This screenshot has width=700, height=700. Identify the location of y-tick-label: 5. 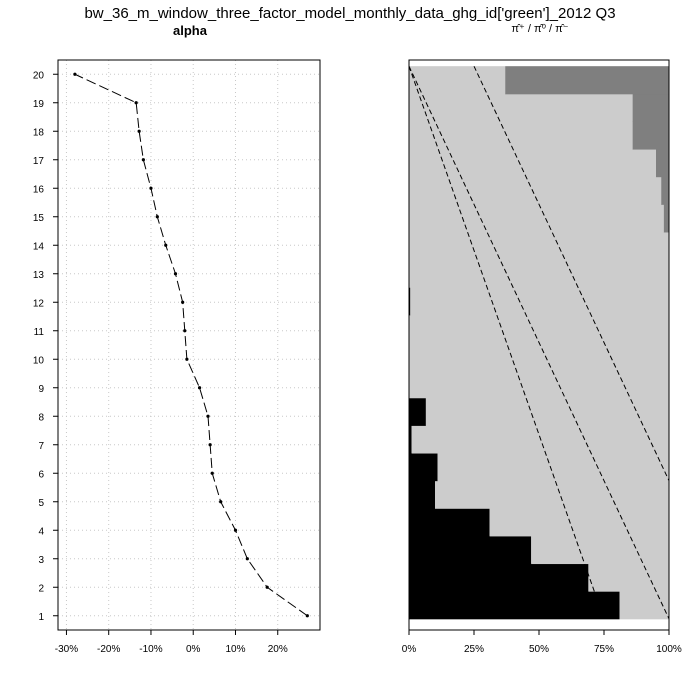
(41, 503).